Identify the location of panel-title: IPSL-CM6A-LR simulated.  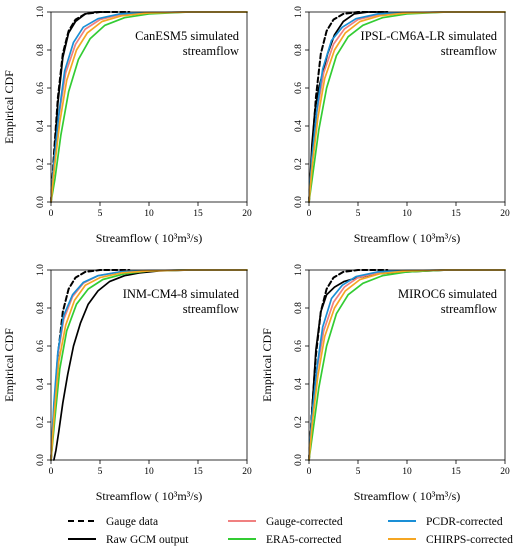
(429, 36).